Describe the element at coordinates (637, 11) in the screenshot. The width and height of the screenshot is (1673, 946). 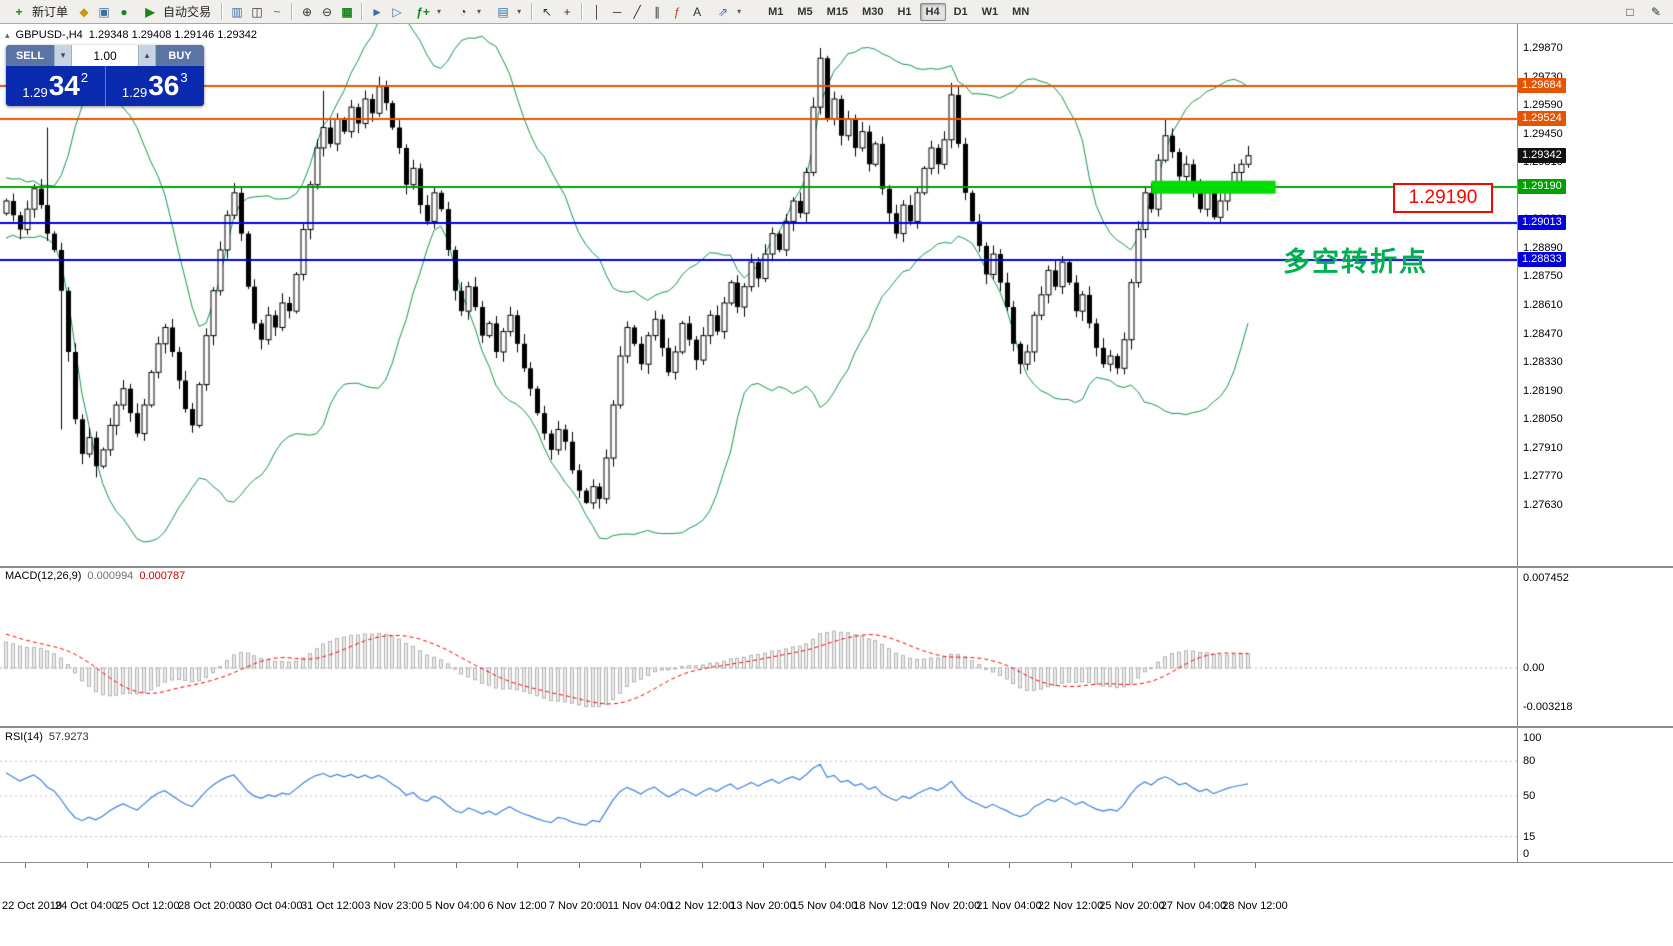
I see `trendline-icon: ╱` at that location.